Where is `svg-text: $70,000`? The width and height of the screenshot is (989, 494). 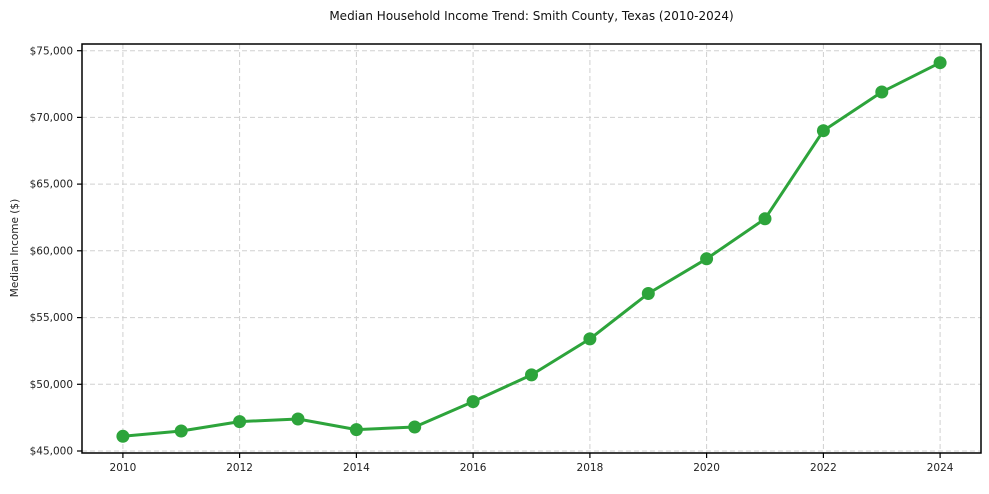
svg-text: $70,000 is located at coordinates (51, 118).